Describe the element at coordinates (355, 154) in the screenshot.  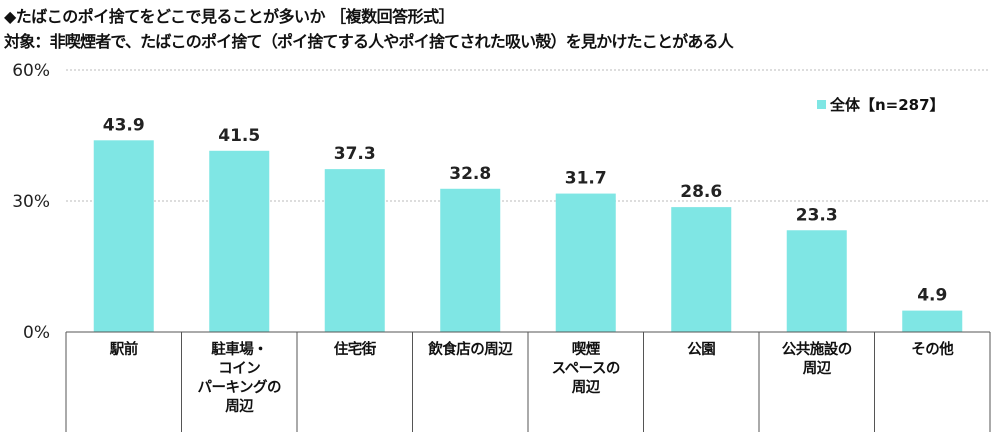
I see `bar-value-label: 37.3` at that location.